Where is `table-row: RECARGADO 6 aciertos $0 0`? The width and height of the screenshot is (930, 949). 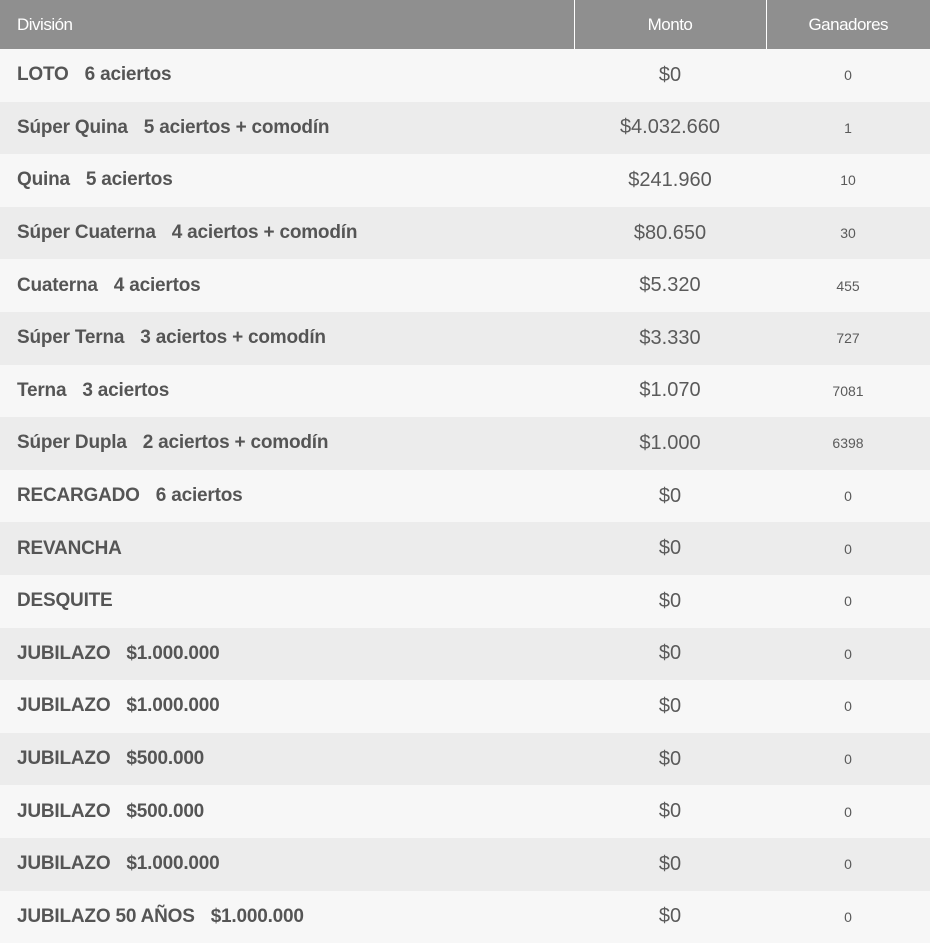
table-row: RECARGADO 6 aciertos $0 0 is located at coordinates (465, 496).